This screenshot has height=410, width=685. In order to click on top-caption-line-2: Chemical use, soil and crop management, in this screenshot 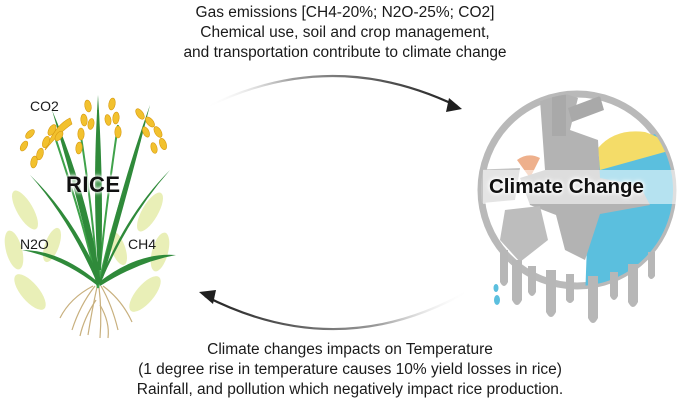, I will do `click(345, 32)`.